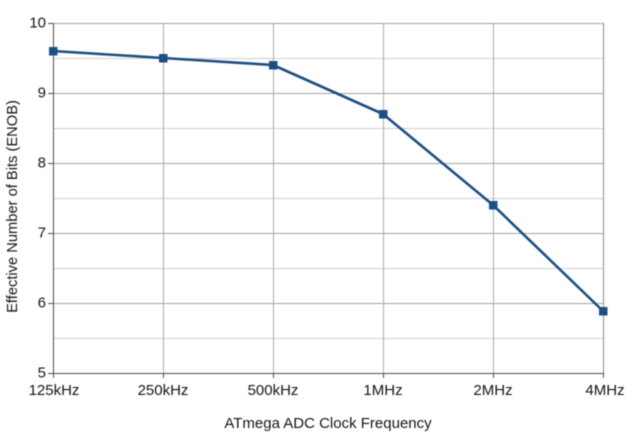  What do you see at coordinates (13, 206) in the screenshot?
I see `svg-text:Effective Number of Bits (ENOB: Effective Number of Bits (ENOB)` at bounding box center [13, 206].